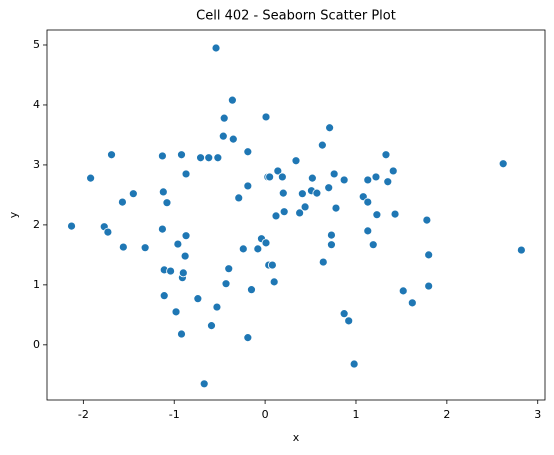  I want to click on y-tick-label: 3, so click(36, 164).